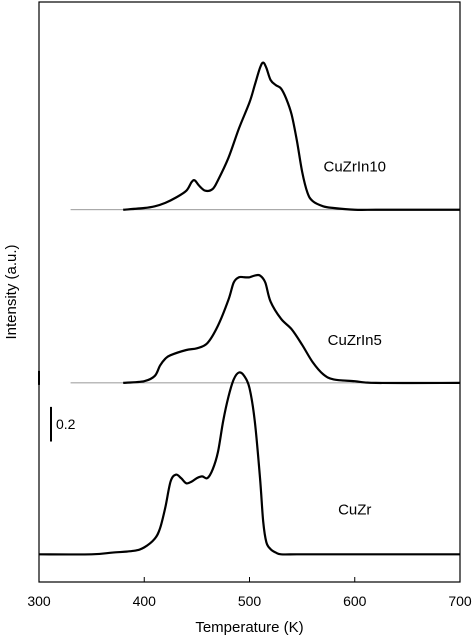  Describe the element at coordinates (11, 291) in the screenshot. I see `y-axis-label: Intensity (a.u.)` at that location.